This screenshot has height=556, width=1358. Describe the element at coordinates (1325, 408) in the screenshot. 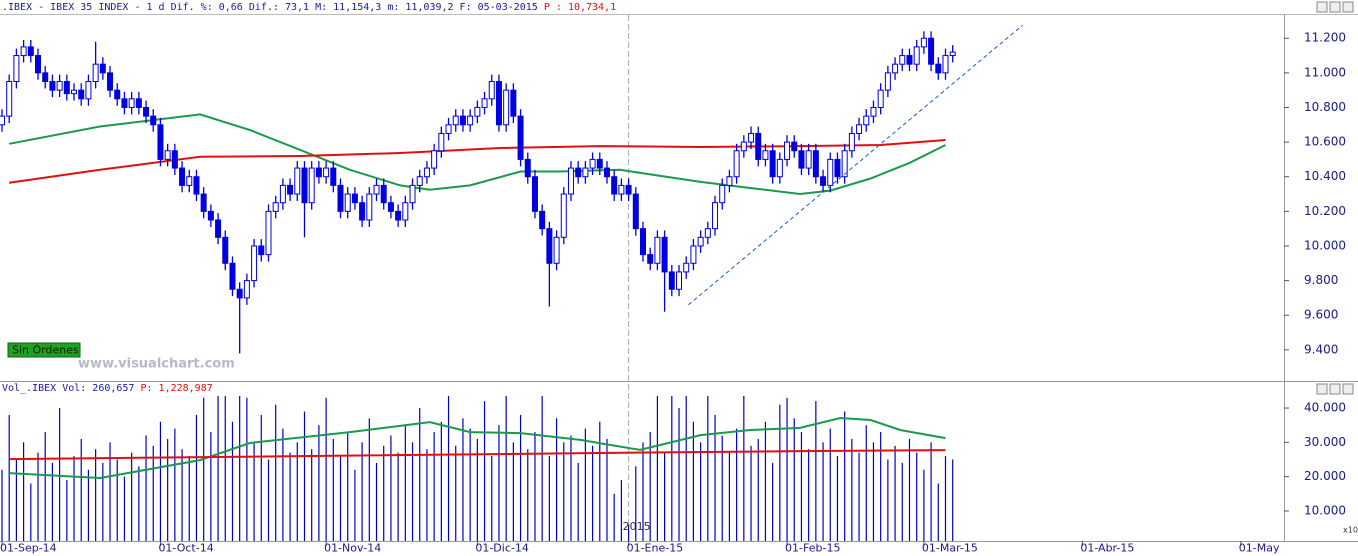

I see `y-tick-label: 40.000` at that location.